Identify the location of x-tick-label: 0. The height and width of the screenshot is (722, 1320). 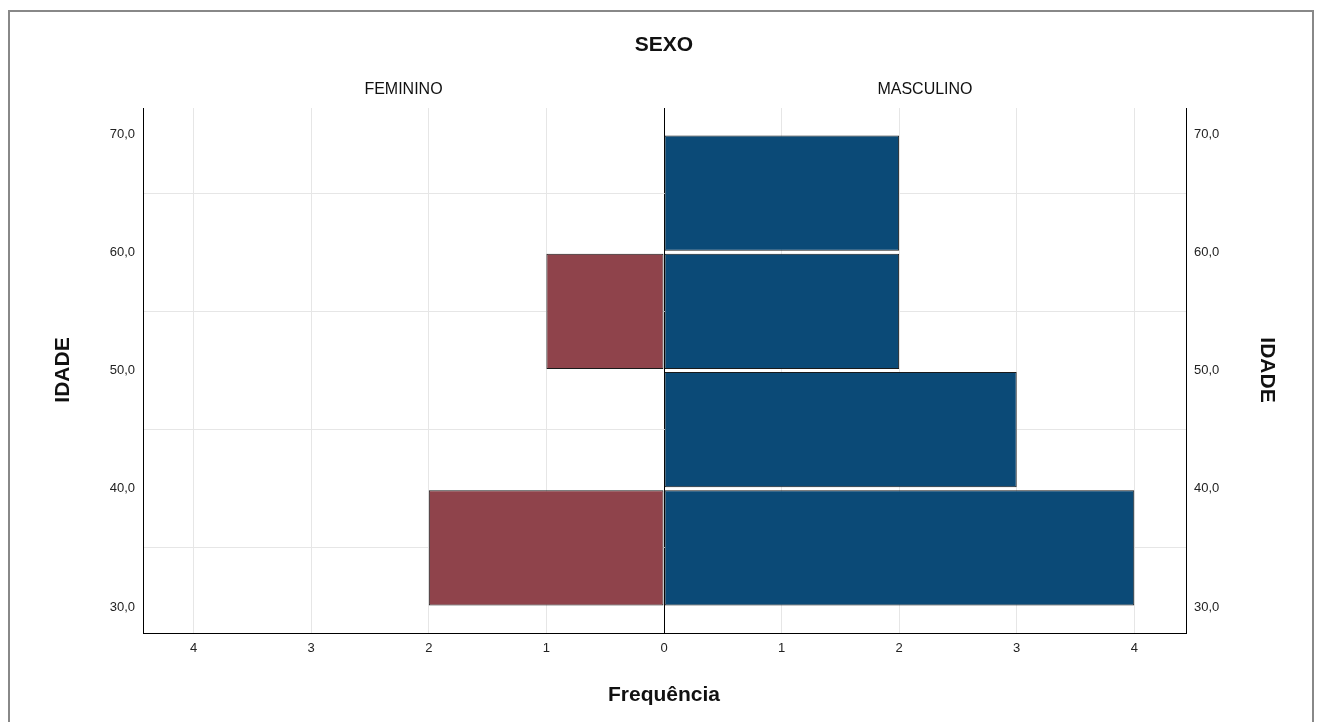
(664, 648).